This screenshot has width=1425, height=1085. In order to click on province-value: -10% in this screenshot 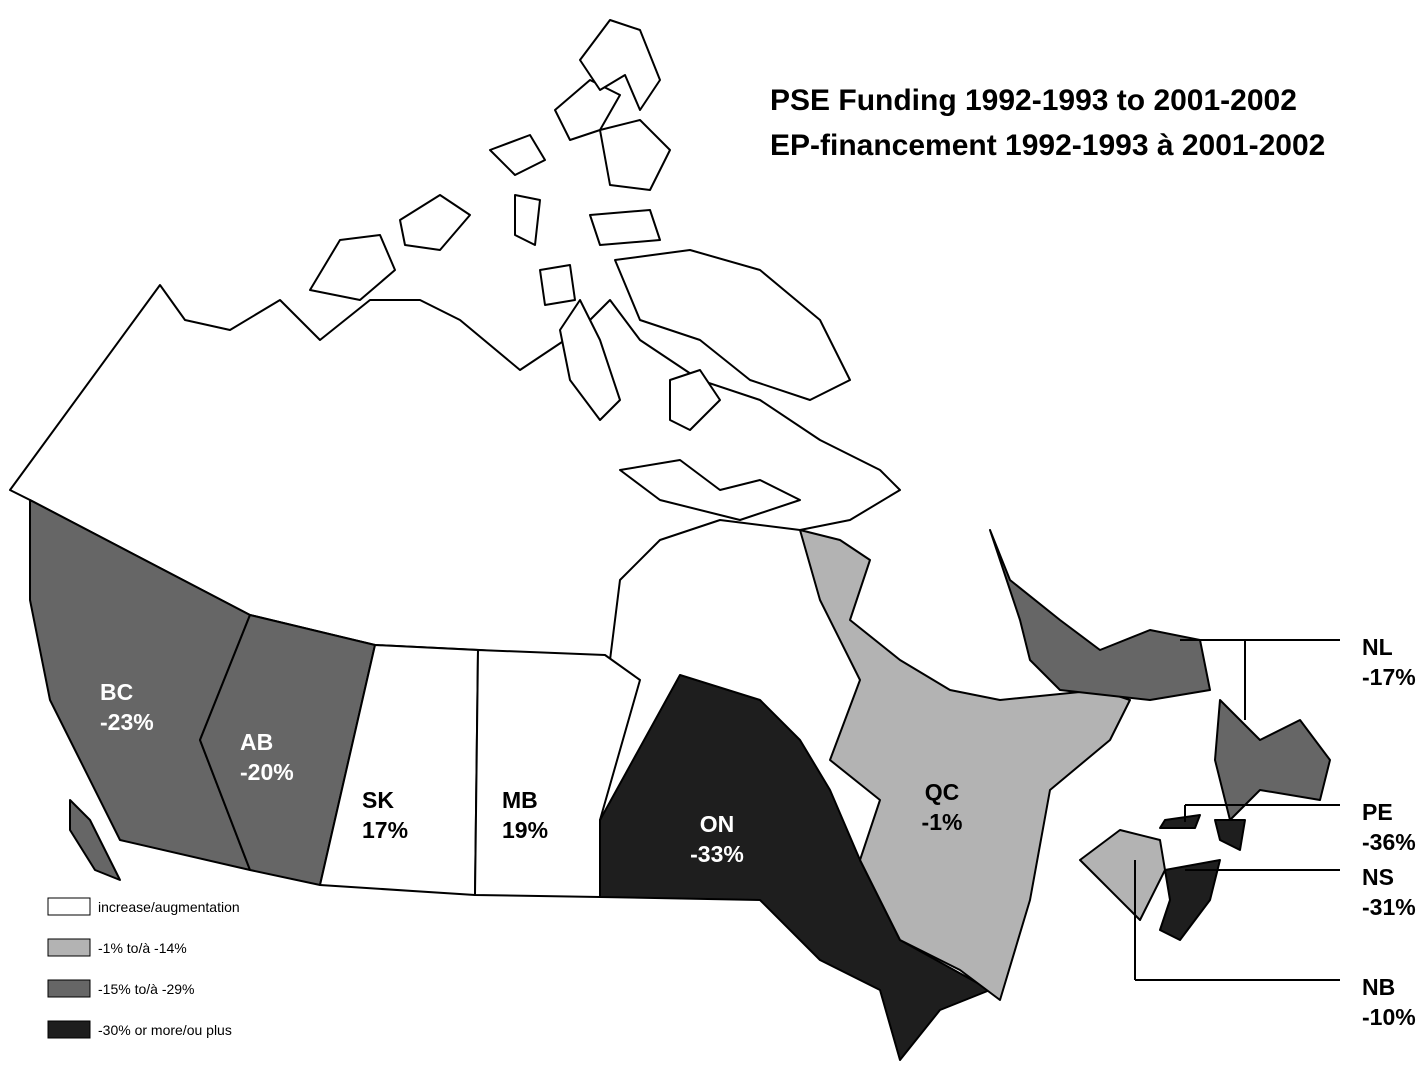, I will do `click(1389, 1017)`.